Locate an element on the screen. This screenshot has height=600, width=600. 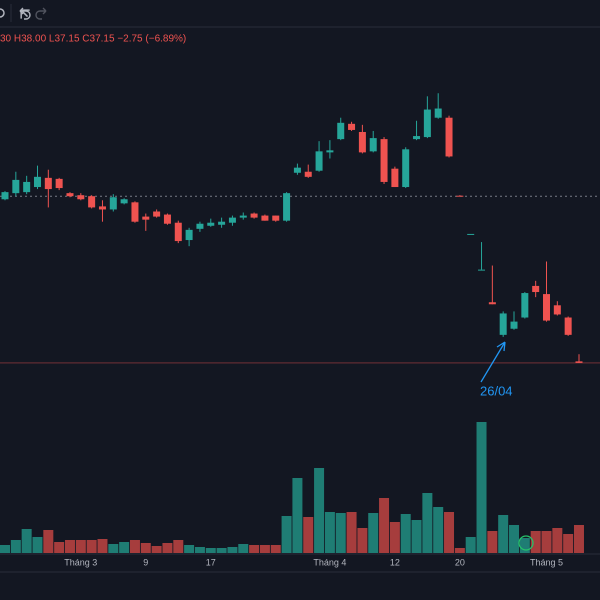
x-tick-label: 12 is located at coordinates (395, 562).